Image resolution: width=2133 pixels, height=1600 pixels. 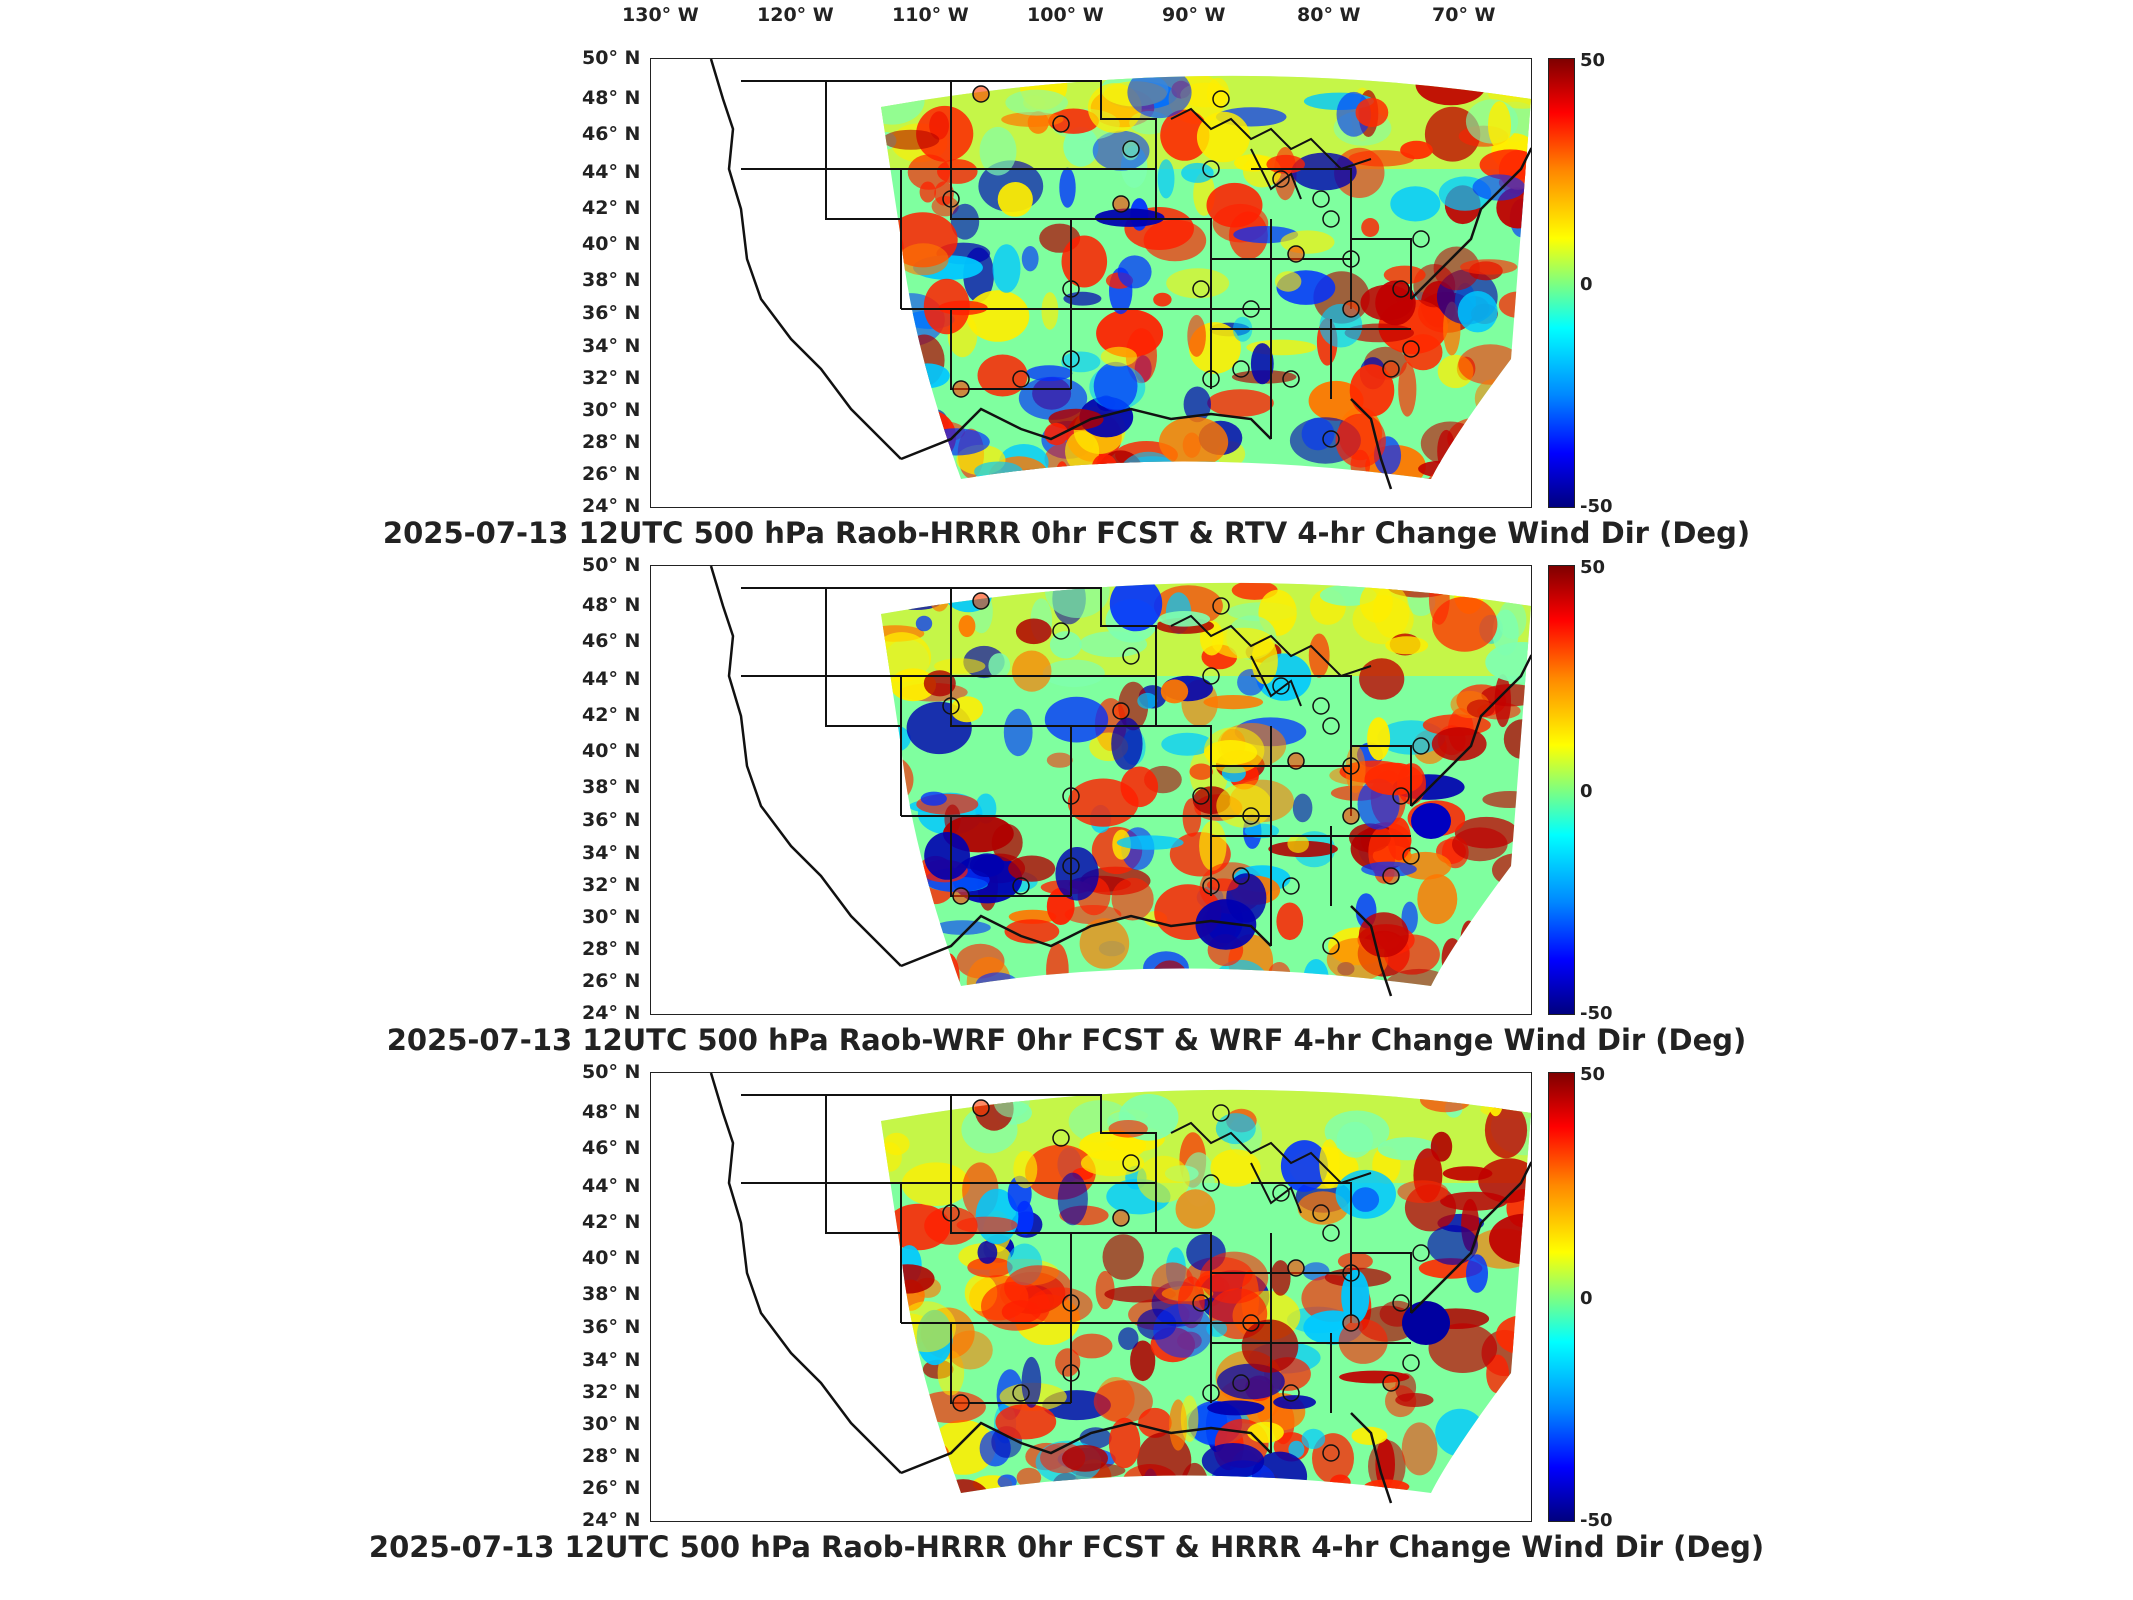 I want to click on lon-label: 120° W, so click(x=795, y=15).